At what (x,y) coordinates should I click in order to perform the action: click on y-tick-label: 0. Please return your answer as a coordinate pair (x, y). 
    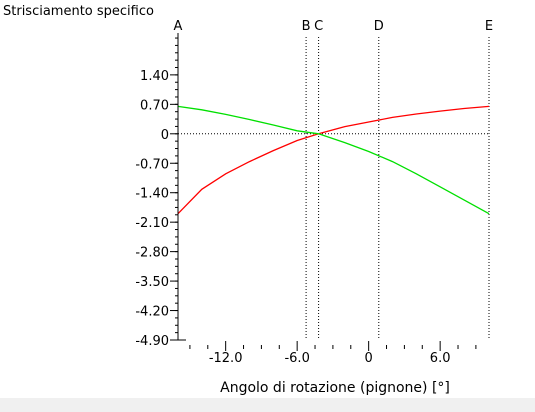
    Looking at the image, I should click on (165, 135).